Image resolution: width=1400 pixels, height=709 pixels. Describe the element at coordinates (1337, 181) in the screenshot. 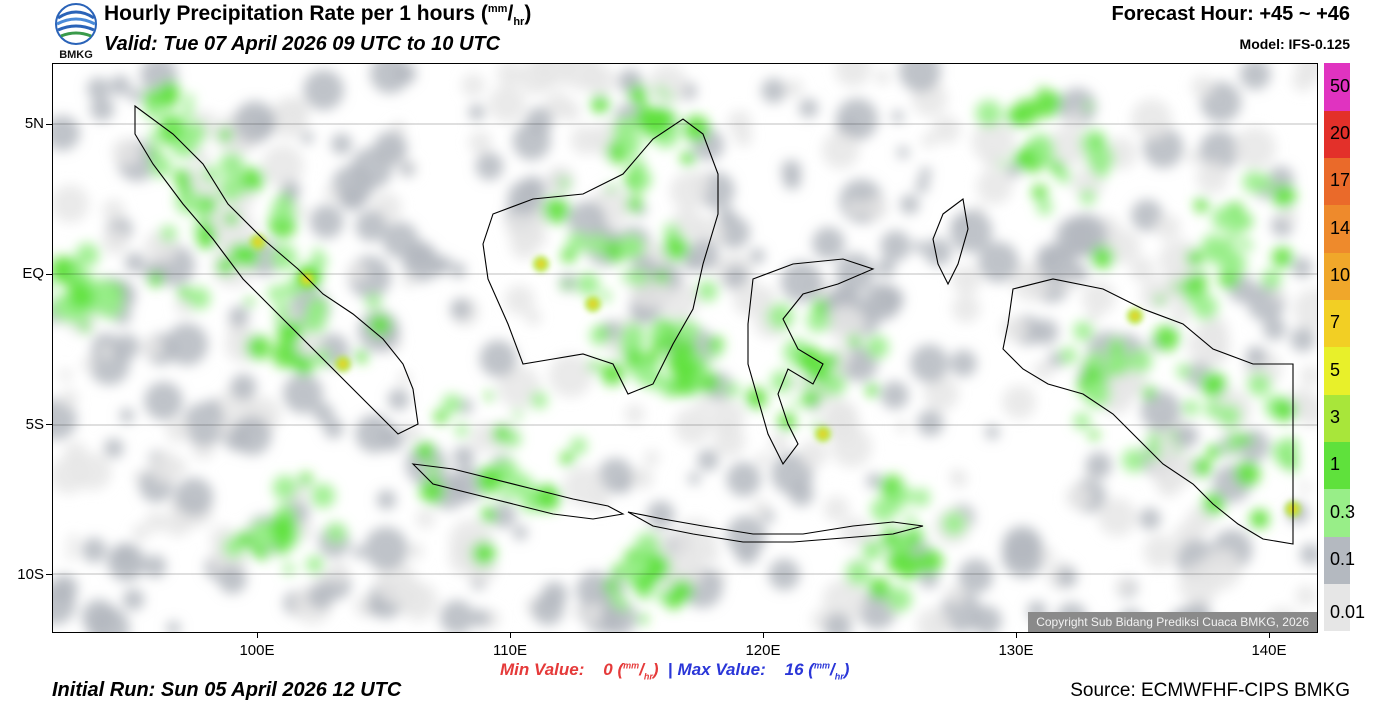

I see `colorbar-swatch` at that location.